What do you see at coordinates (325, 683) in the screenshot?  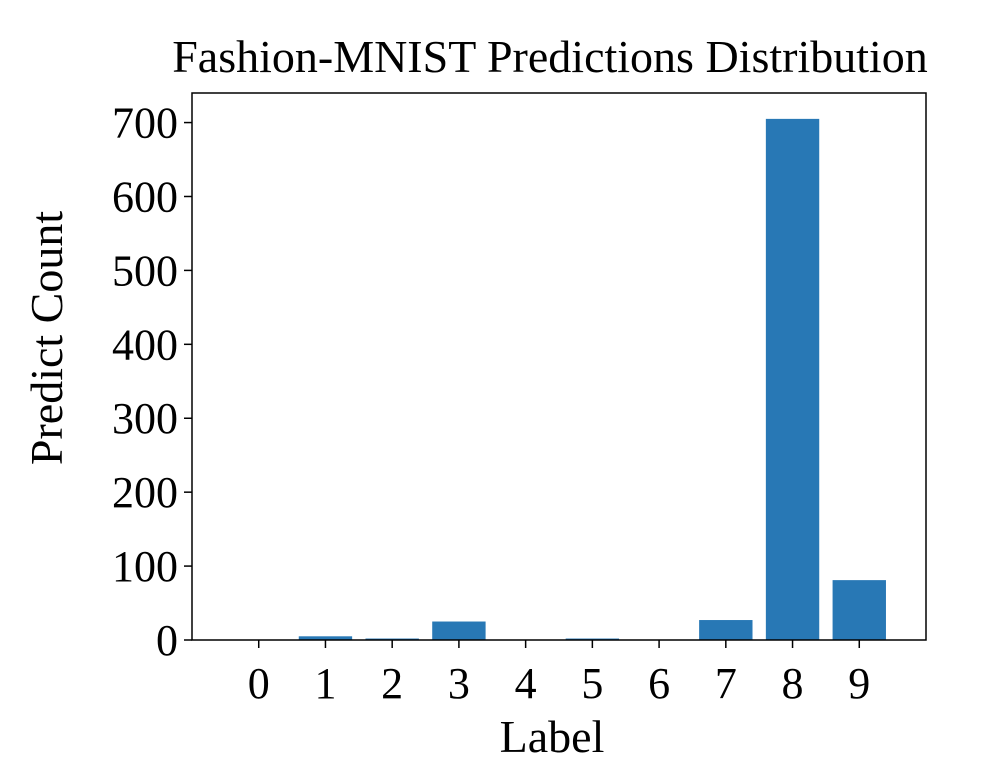 I see `x-tick-label: 1` at bounding box center [325, 683].